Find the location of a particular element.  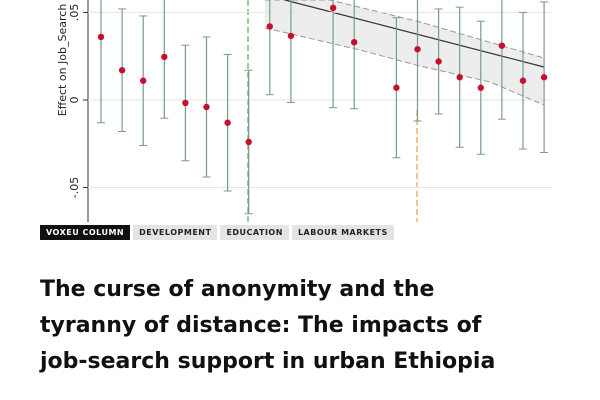

y-axis-label: Effect on Job_Search is located at coordinates (62, 60).